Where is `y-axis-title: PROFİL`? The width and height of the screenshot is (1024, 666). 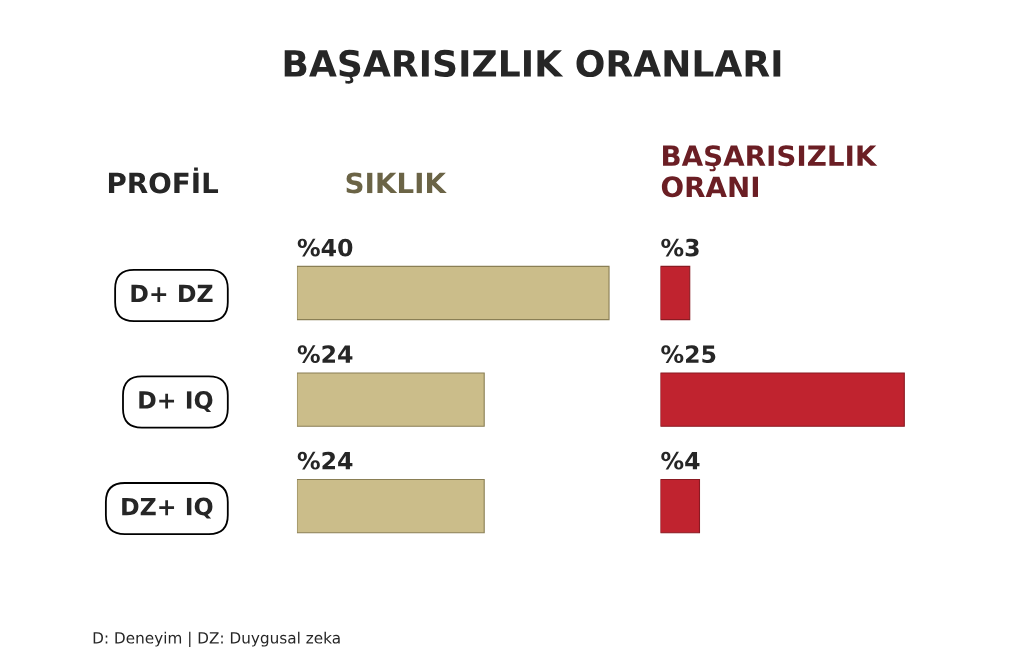 y-axis-title: PROFİL is located at coordinates (163, 180).